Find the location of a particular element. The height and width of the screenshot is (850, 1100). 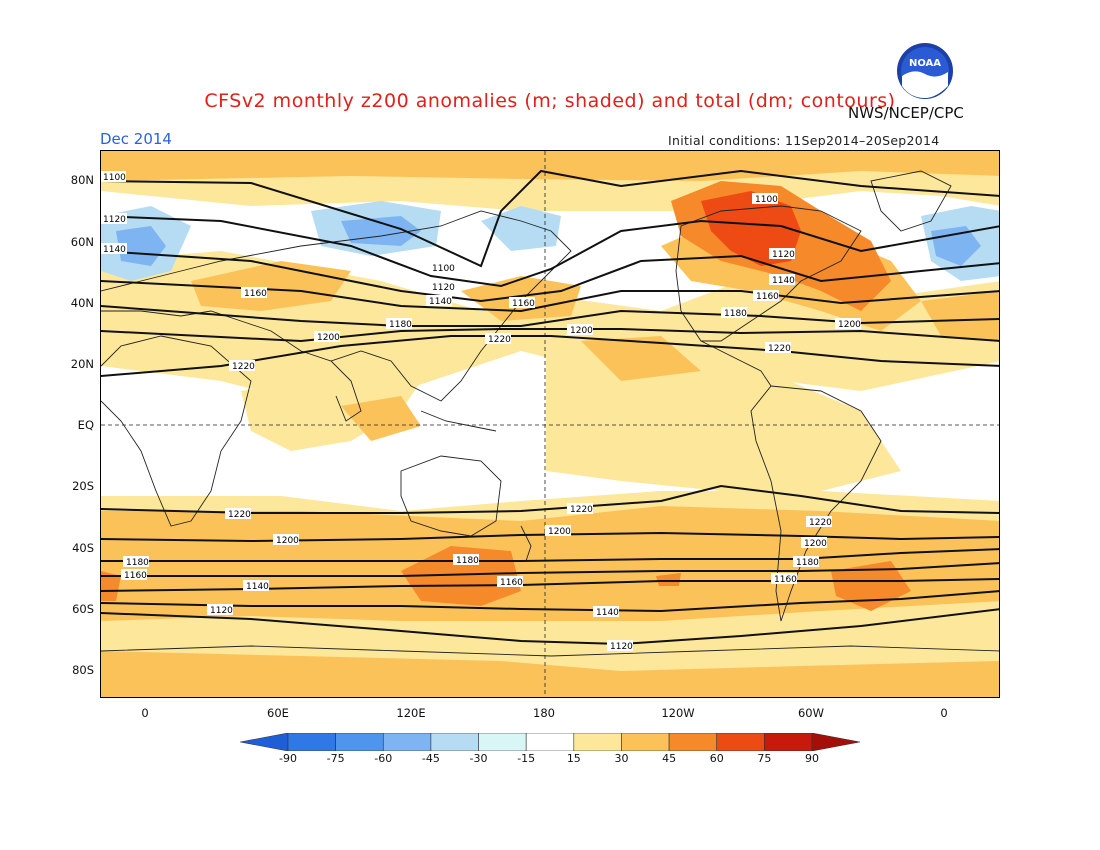

contour-label-1200: 1200 is located at coordinates (327, 337).